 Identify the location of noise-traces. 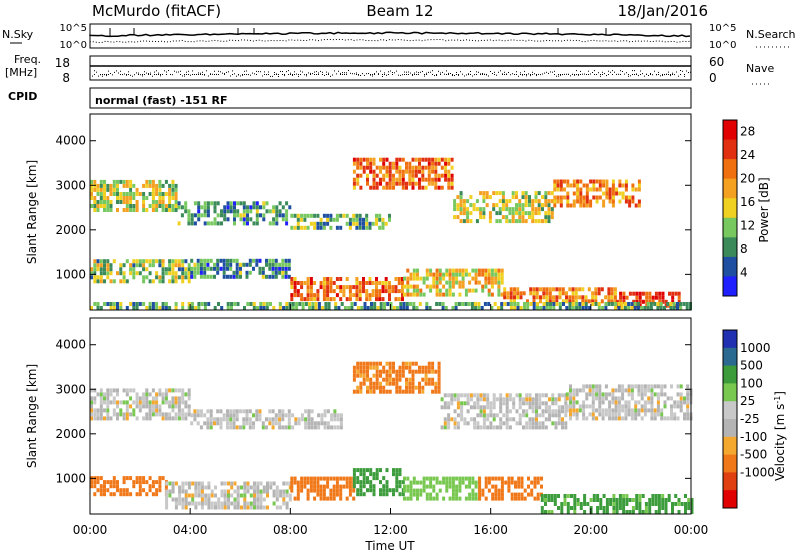
(390, 36).